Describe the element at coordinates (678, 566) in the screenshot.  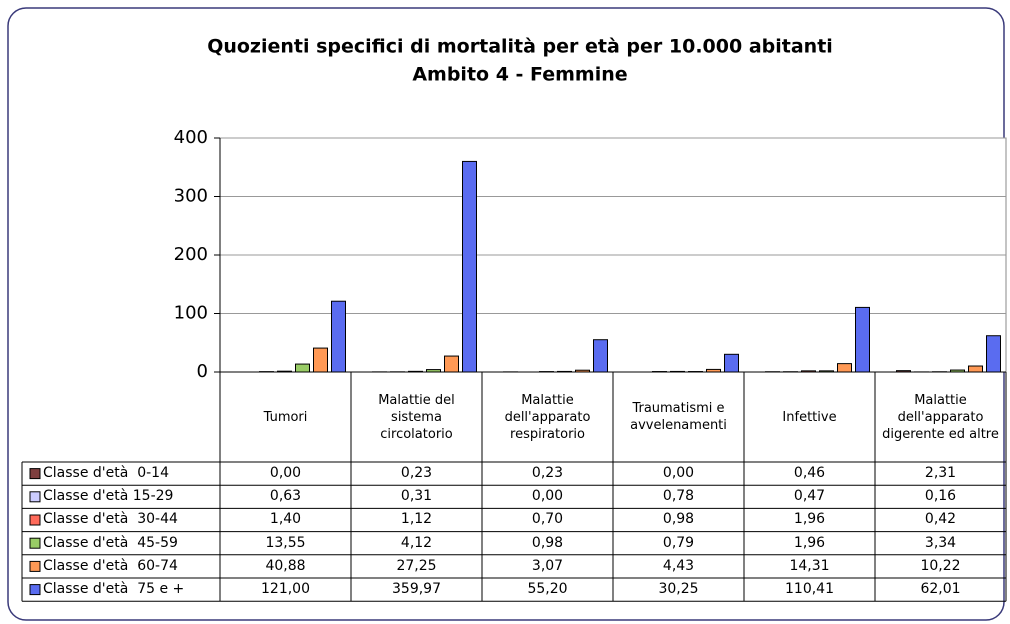
I see `table-value: 4,43` at that location.